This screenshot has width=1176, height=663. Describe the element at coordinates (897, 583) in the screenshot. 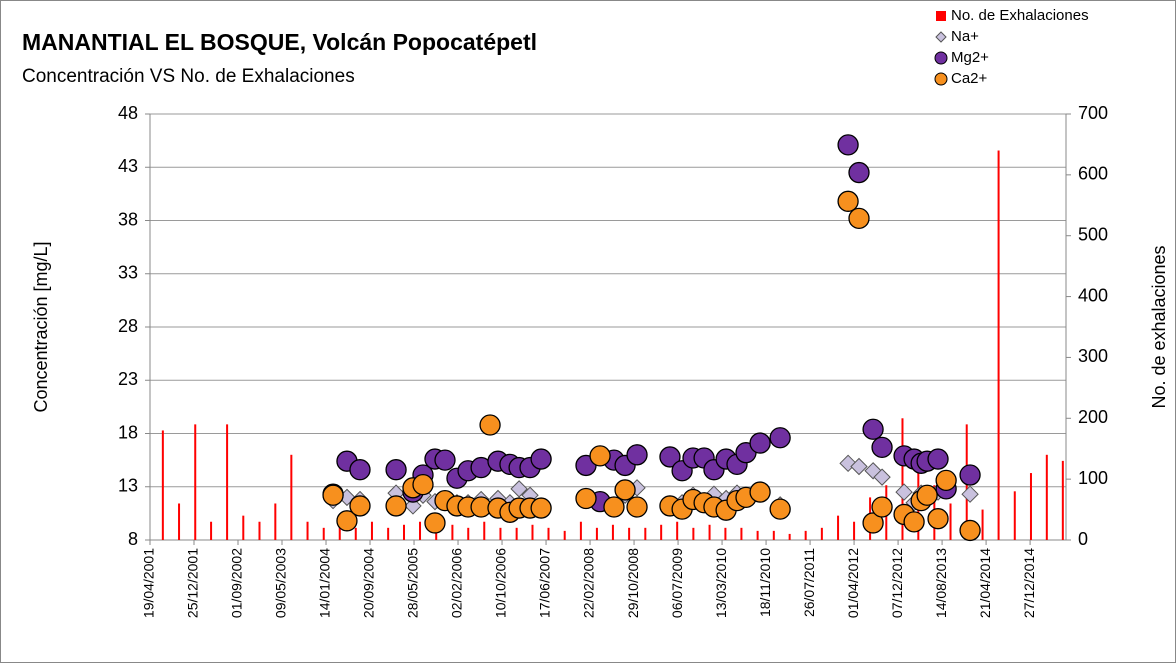

I see `x-tick-label: 07/12/2012` at that location.